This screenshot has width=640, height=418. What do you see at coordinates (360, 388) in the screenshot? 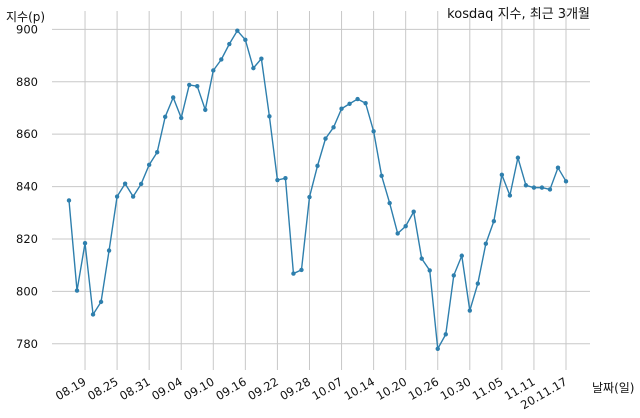
I see `x-tick-label: 10.14` at bounding box center [360, 388].